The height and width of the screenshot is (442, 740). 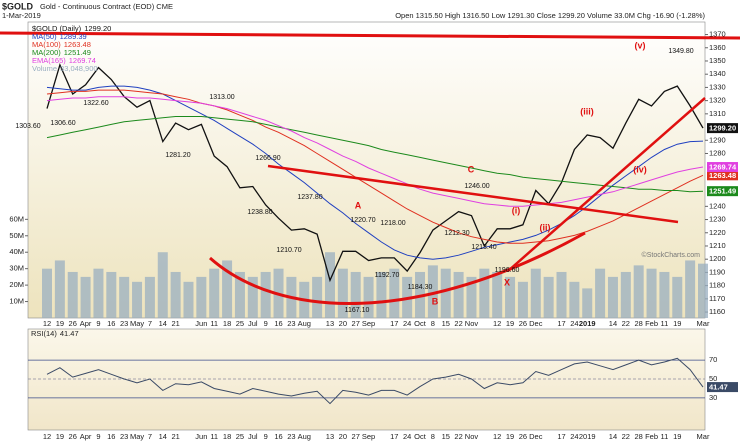 I want to click on y-tick-label: 1240, so click(x=717, y=205).